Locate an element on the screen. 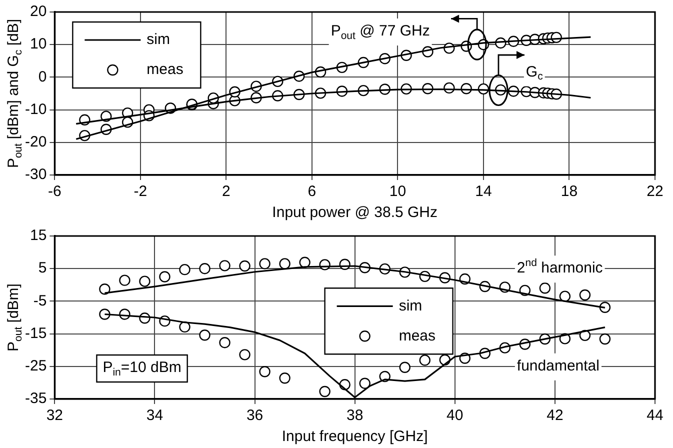 The width and height of the screenshot is (673, 448). x-tick-label: 44 is located at coordinates (655, 415).